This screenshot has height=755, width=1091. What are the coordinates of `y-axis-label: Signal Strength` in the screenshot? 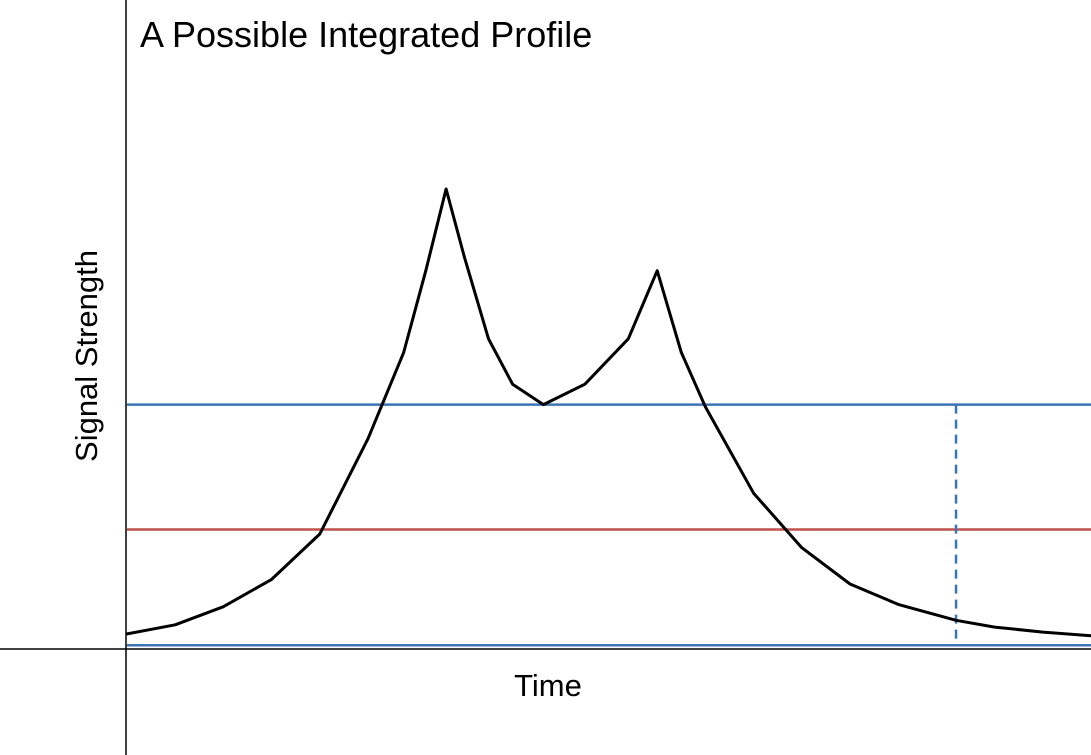 It's located at (86, 356).